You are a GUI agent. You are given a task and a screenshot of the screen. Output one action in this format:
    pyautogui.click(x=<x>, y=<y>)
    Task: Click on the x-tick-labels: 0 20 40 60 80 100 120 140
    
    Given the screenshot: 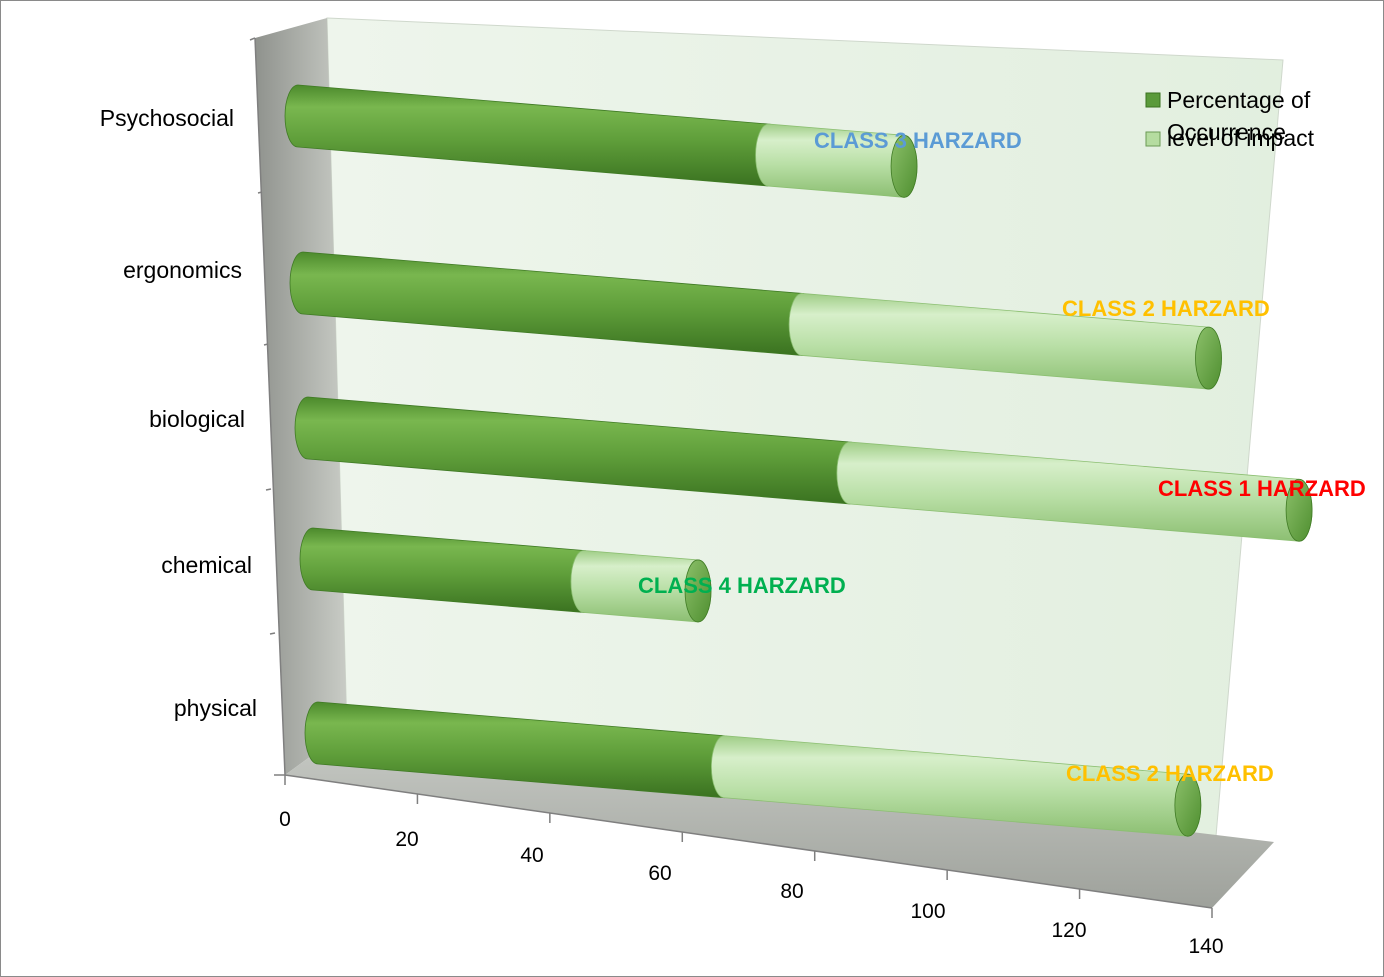 What is the action you would take?
    pyautogui.click(x=751, y=883)
    